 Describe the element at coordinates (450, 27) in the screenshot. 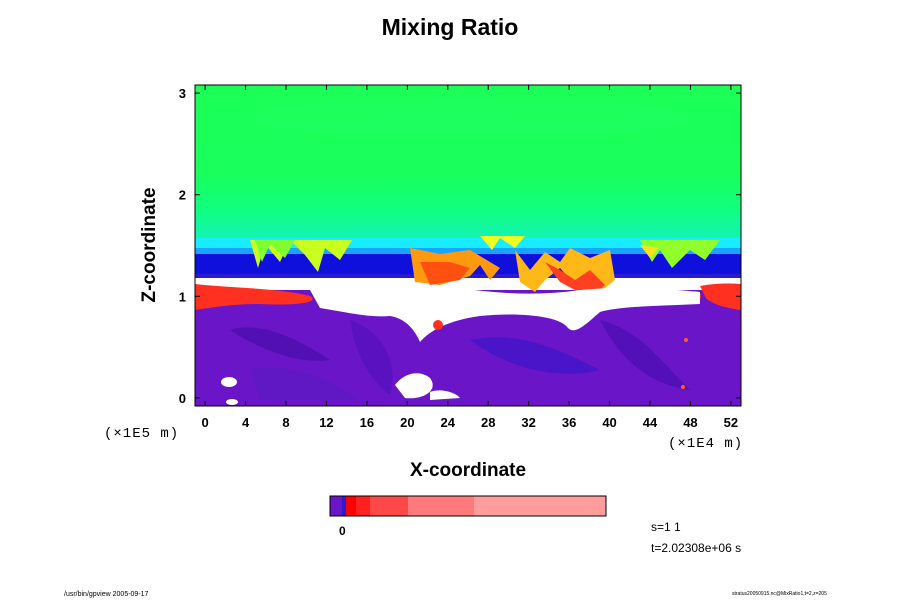

I see `chart-title: Mixing Ratio` at that location.